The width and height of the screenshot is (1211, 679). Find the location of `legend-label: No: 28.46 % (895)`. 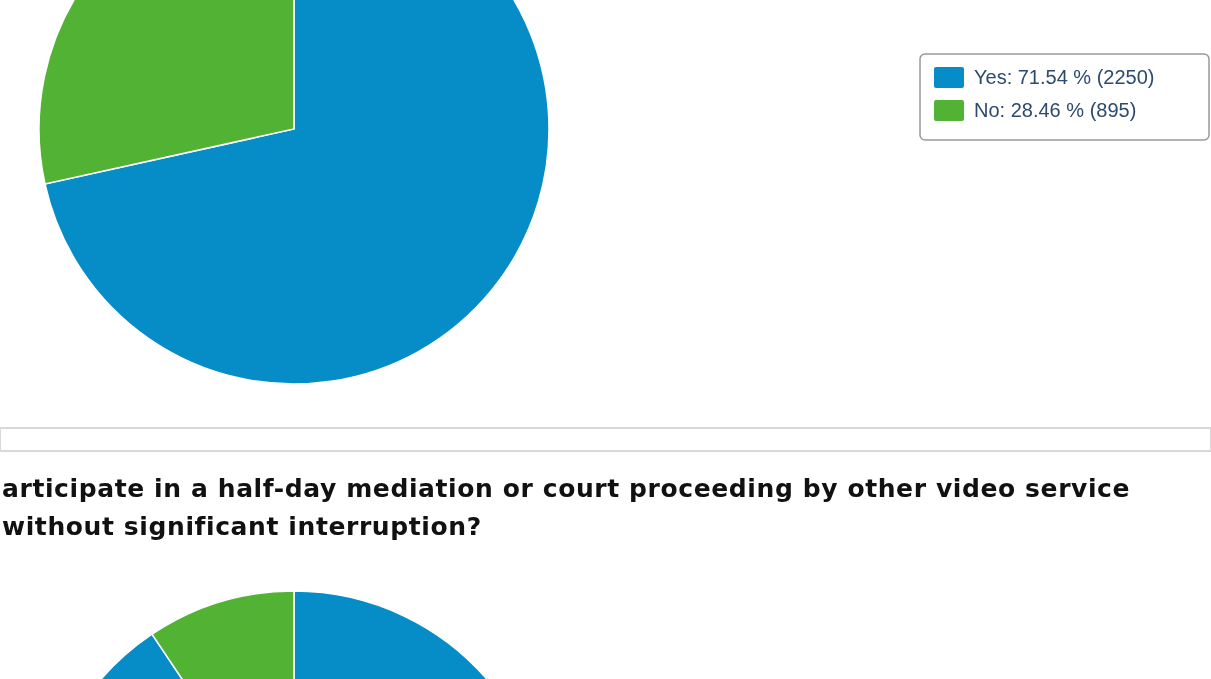

legend-label: No: 28.46 % (895) is located at coordinates (1055, 110).